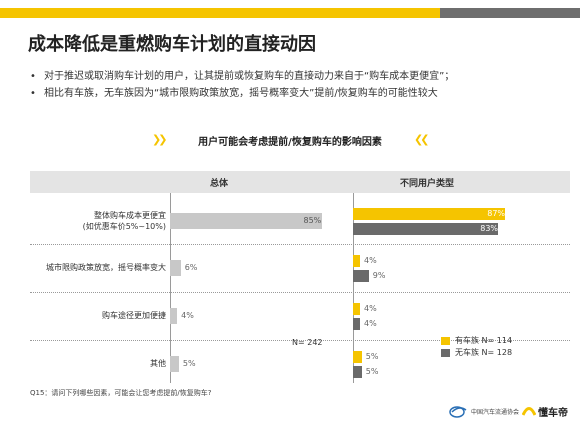 The image size is (580, 435). Describe the element at coordinates (372, 356) in the screenshot. I see `data-label-owner: 5%` at that location.